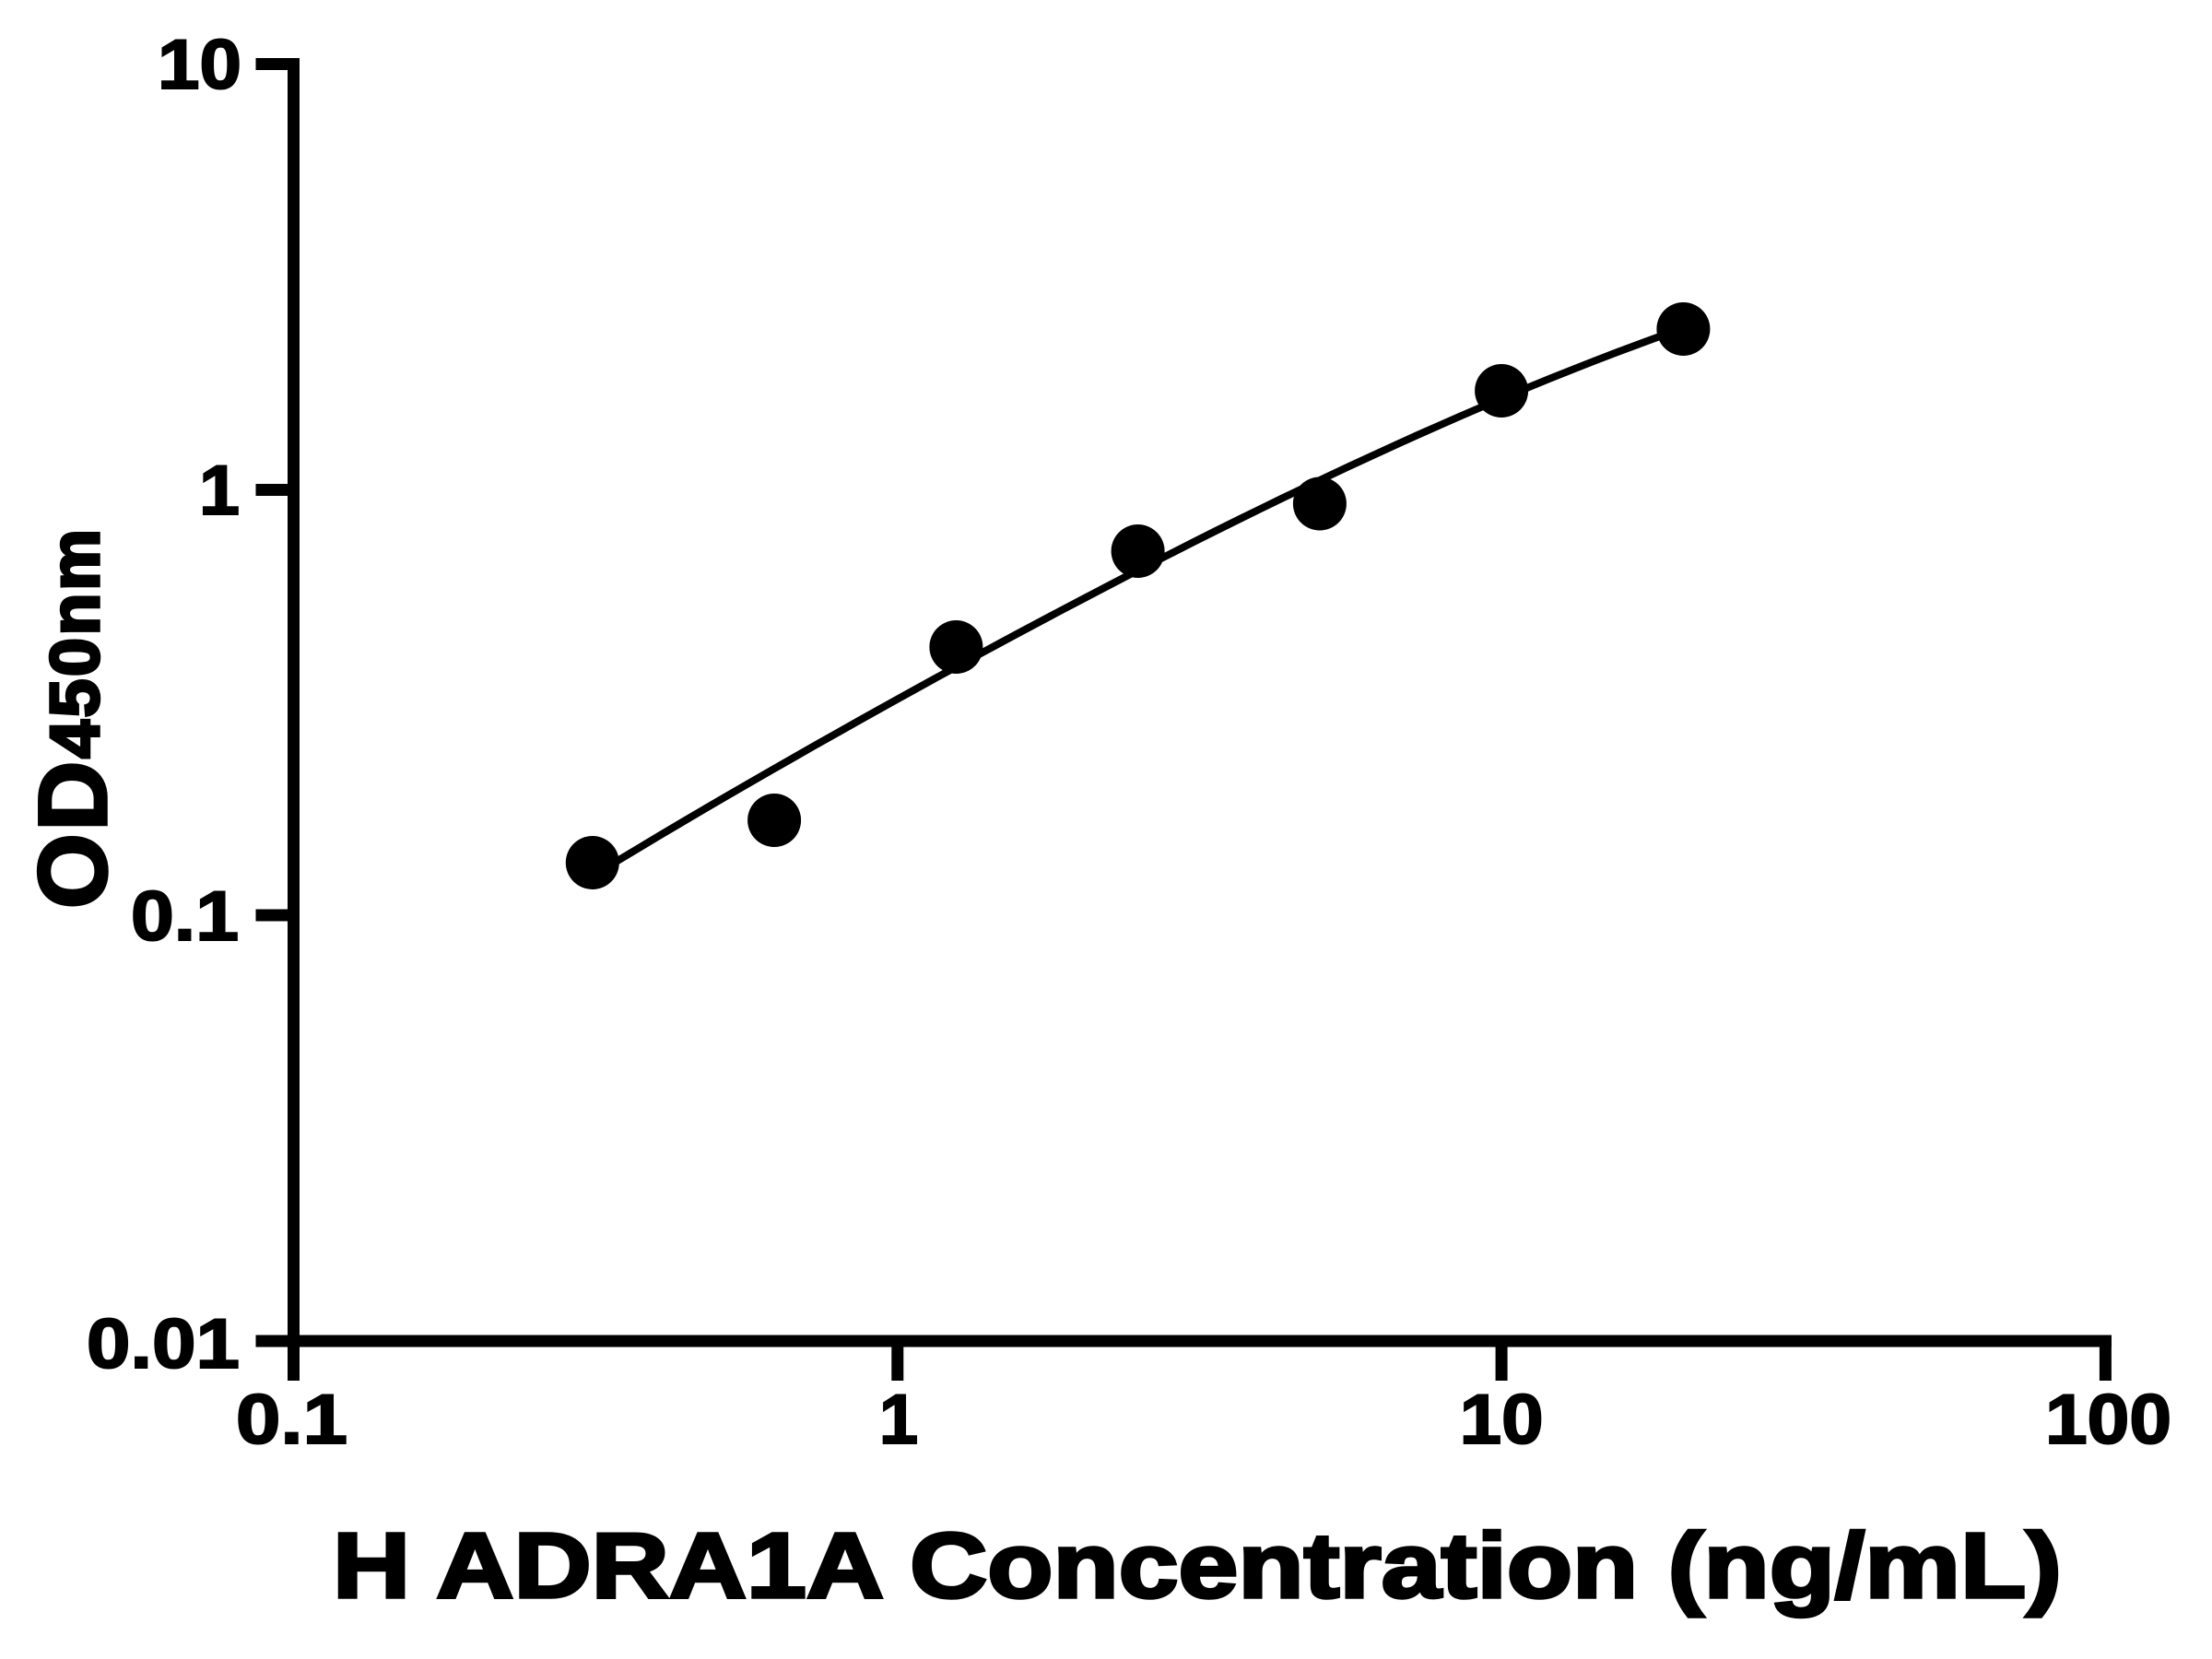  Describe the element at coordinates (2108, 1420) in the screenshot. I see `svg-text: 100` at that location.